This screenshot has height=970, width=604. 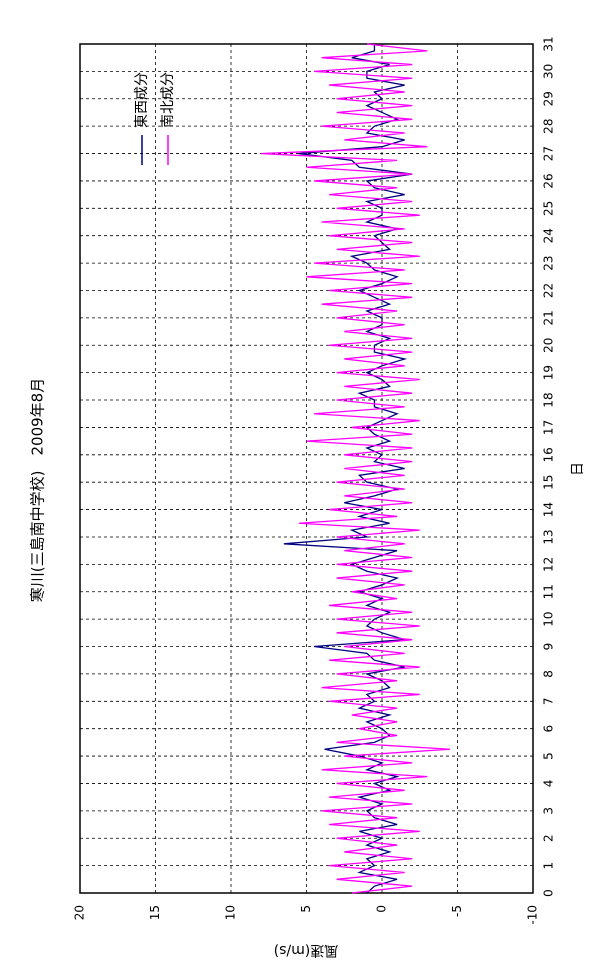 What do you see at coordinates (549, 729) in the screenshot?
I see `x-tick-label: 6` at bounding box center [549, 729].